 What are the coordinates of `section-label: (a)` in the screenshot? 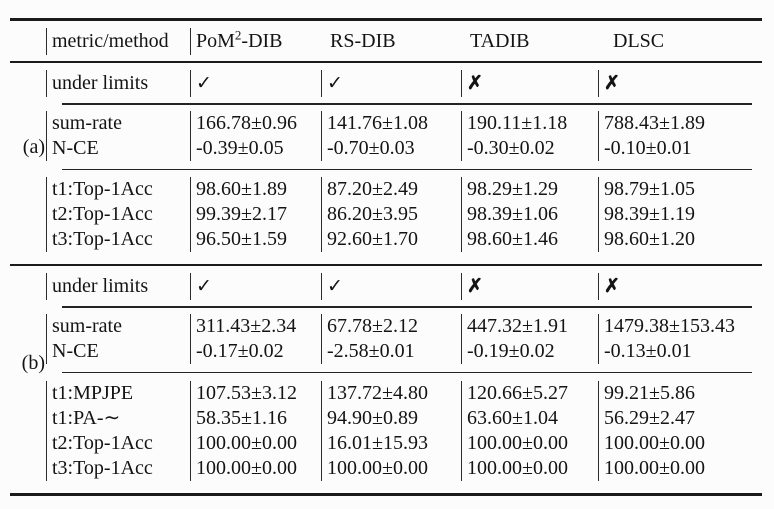 It's located at (33, 147).